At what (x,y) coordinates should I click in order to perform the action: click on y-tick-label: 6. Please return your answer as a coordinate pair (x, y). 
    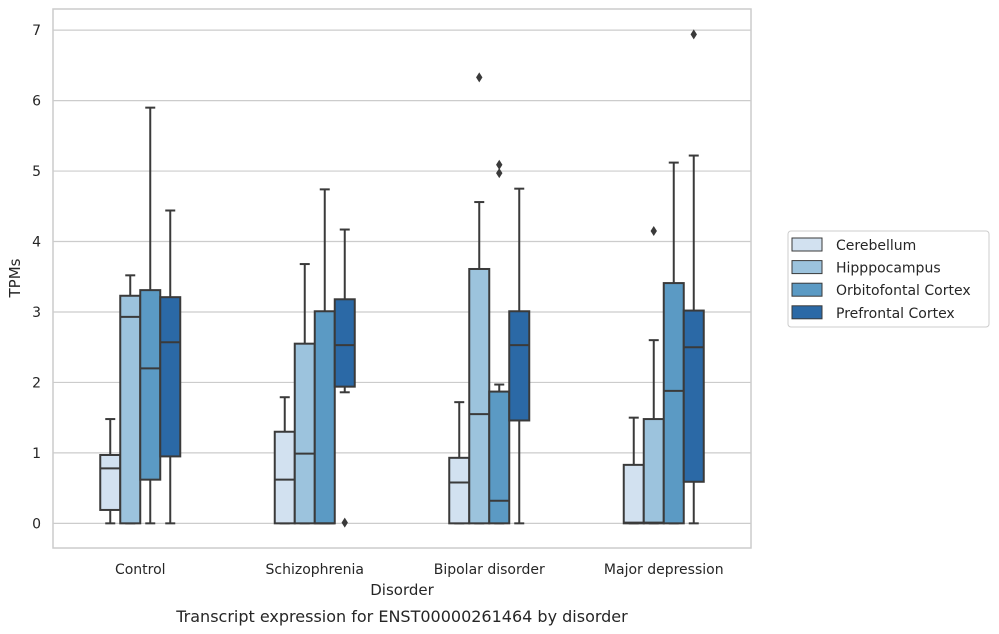
    Looking at the image, I should click on (36, 102).